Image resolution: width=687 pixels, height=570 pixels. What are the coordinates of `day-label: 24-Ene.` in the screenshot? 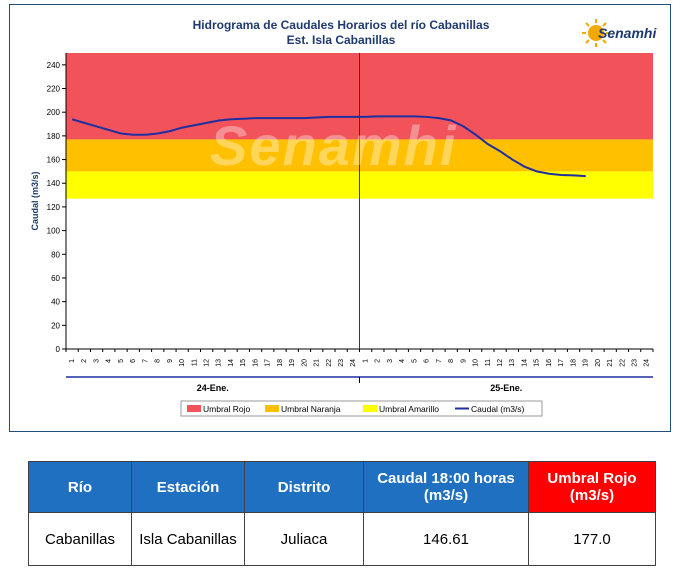 It's located at (213, 388).